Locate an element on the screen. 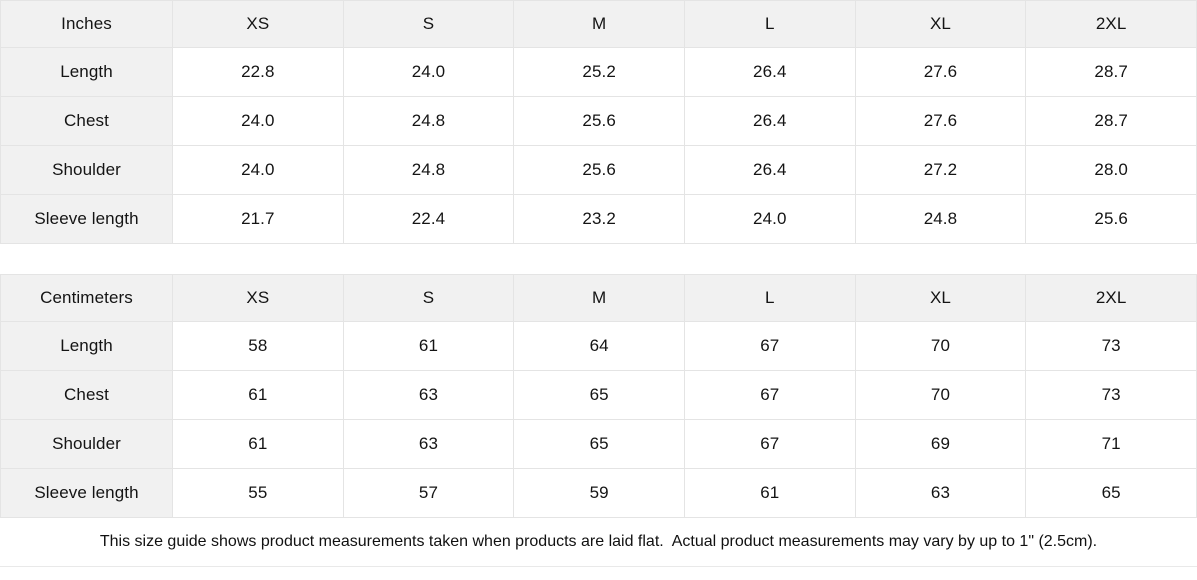  unit-header-cell: Inches is located at coordinates (86, 24).